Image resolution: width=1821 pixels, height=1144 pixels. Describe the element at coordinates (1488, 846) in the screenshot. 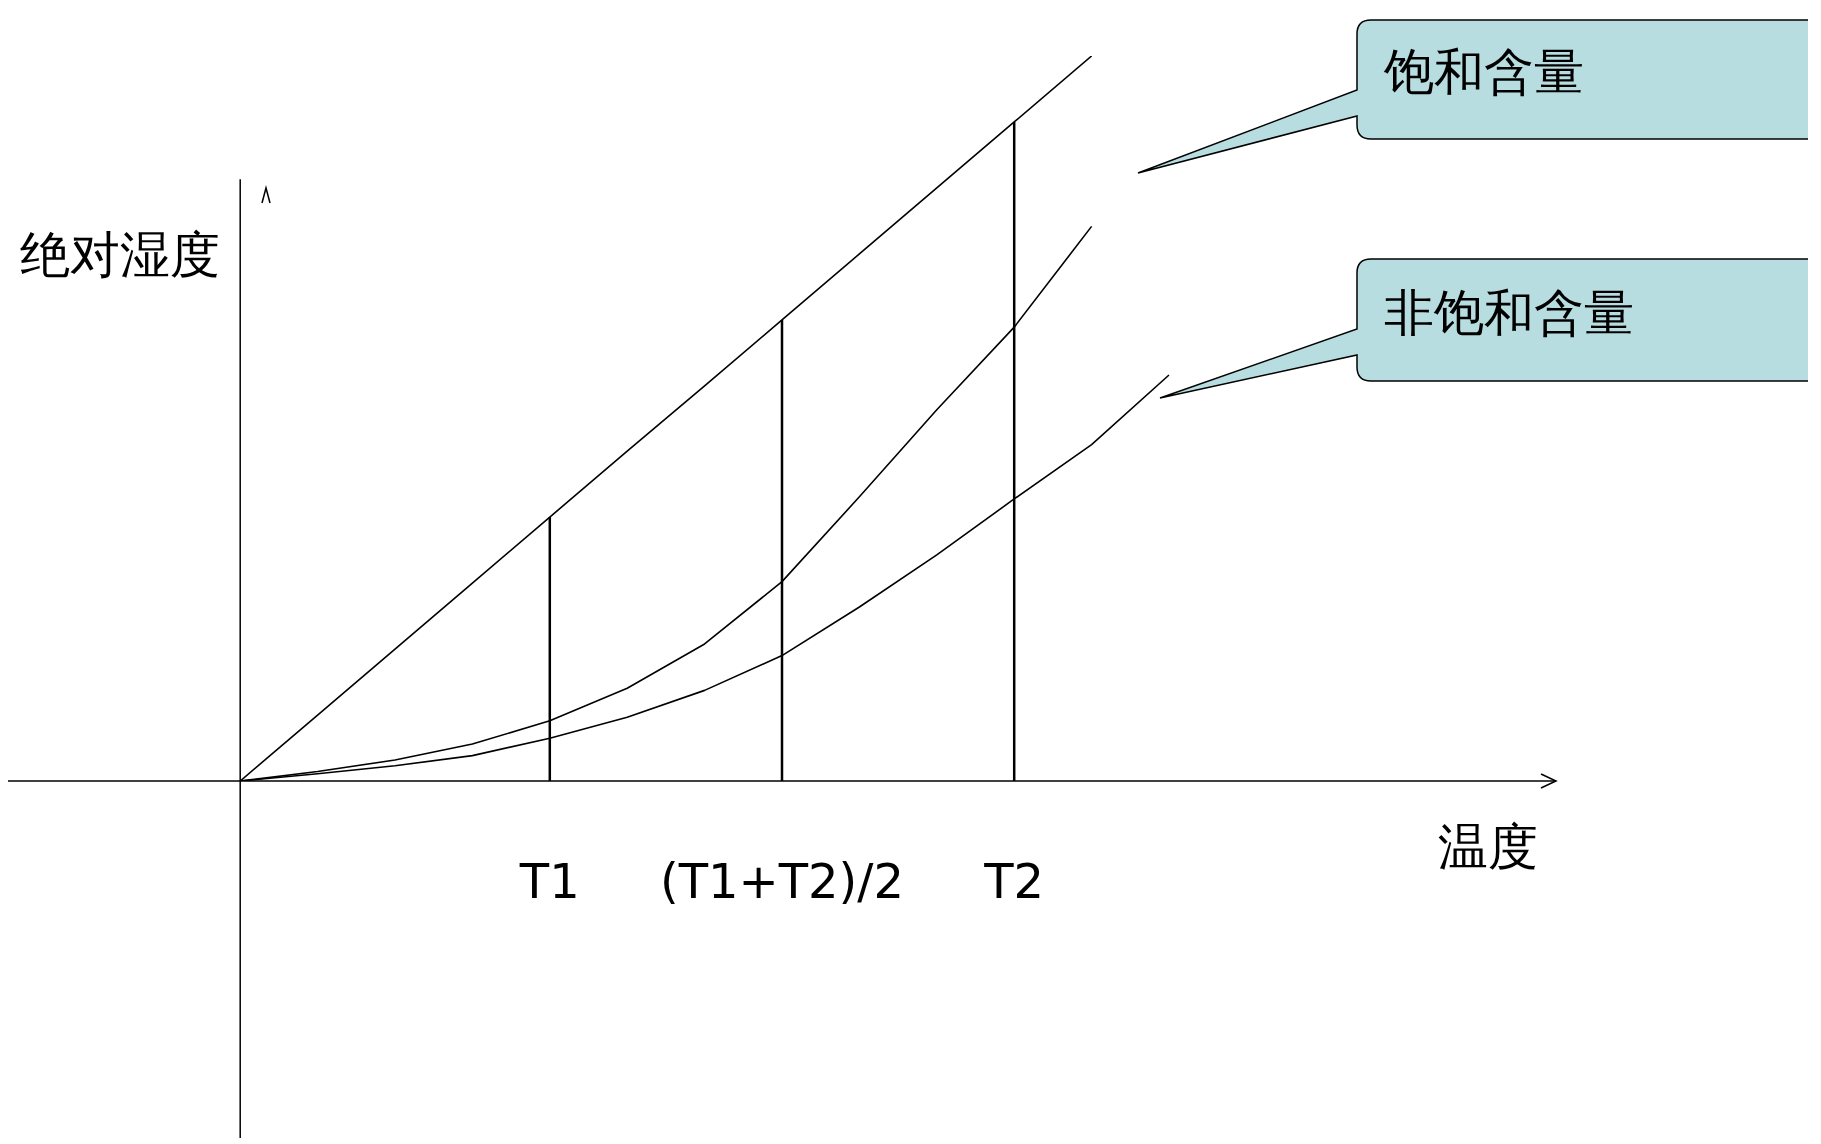

I see `x-axis-title: 温度` at that location.